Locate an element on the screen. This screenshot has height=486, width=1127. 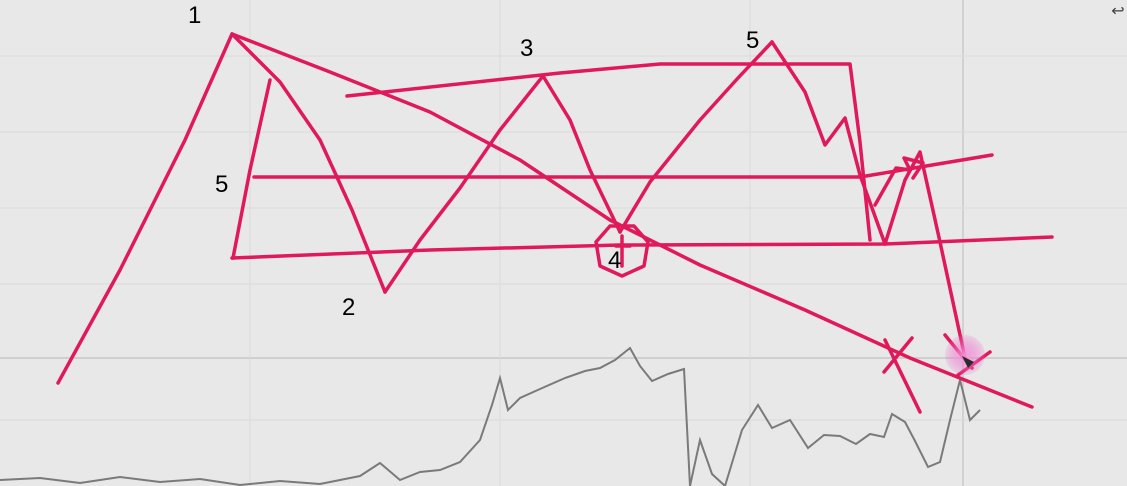
right-wave is located at coordinates (828, 143).